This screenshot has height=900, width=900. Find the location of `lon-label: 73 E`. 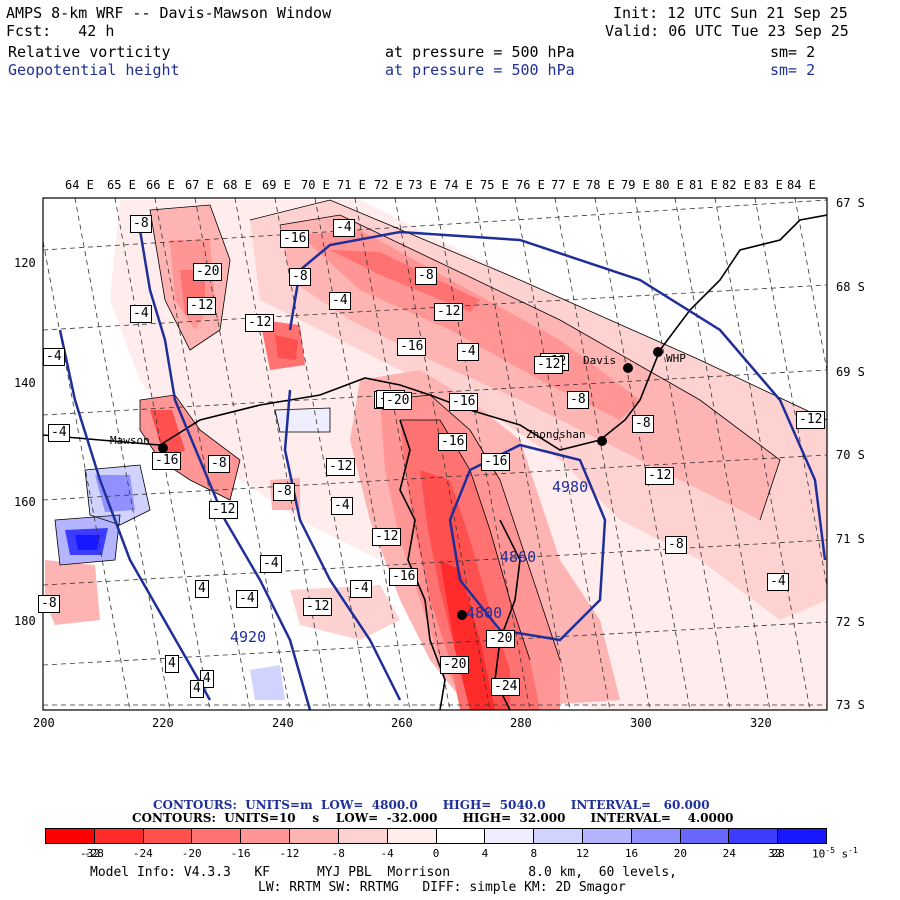

lon-label: 73 E is located at coordinates (422, 185).